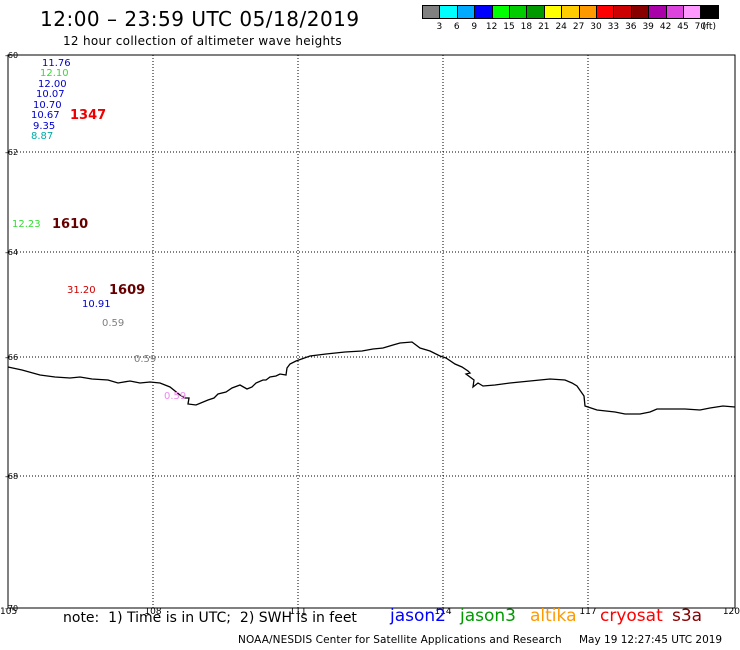 This screenshot has height=650, width=740. I want to click on wave-height-value: 11.76, so click(56, 63).